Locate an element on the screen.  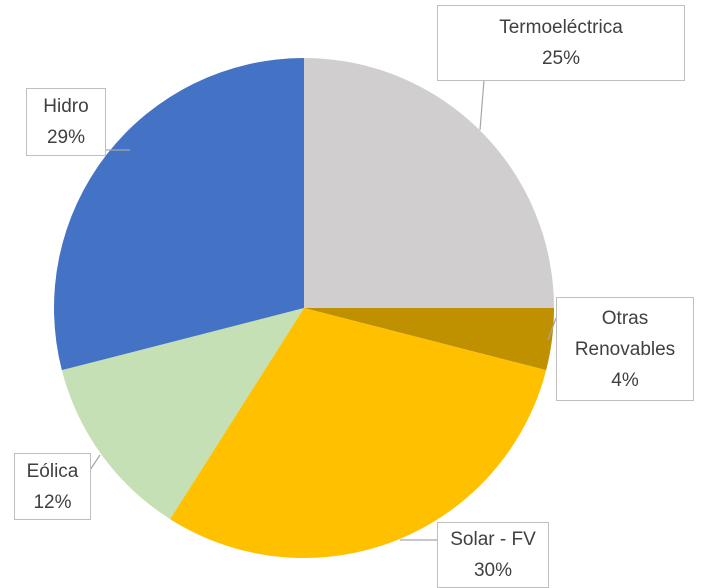
data-label: Otras Renovables 4% is located at coordinates (625, 349).